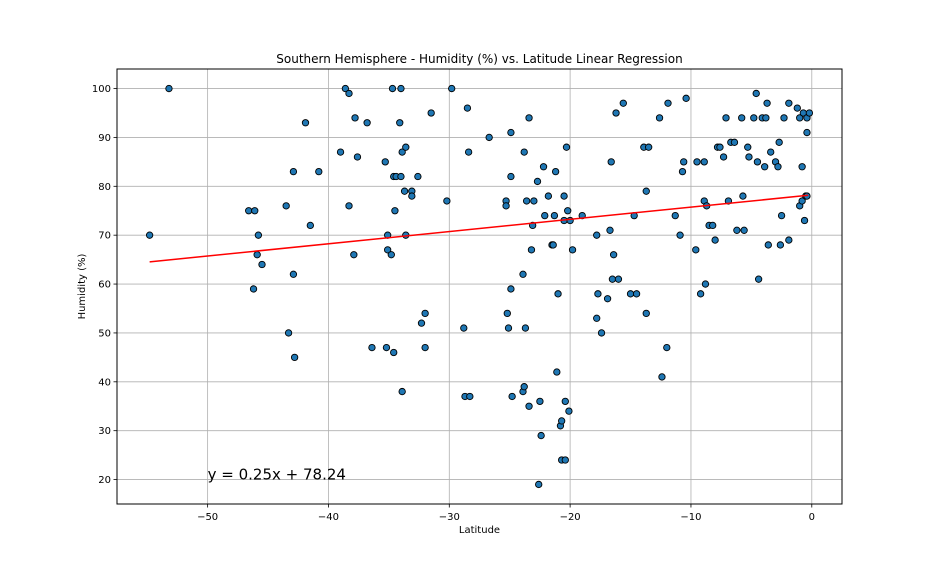 This screenshot has height=580, width=936. I want to click on x-tick-label: −30, so click(449, 517).